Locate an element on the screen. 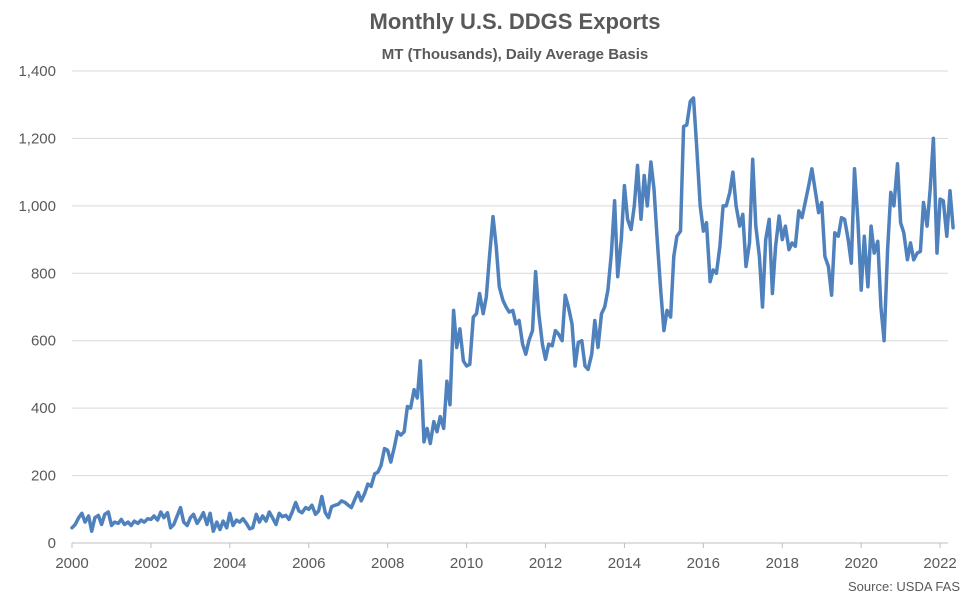 The width and height of the screenshot is (975, 601). x-tick-label: 2002 is located at coordinates (150, 563).